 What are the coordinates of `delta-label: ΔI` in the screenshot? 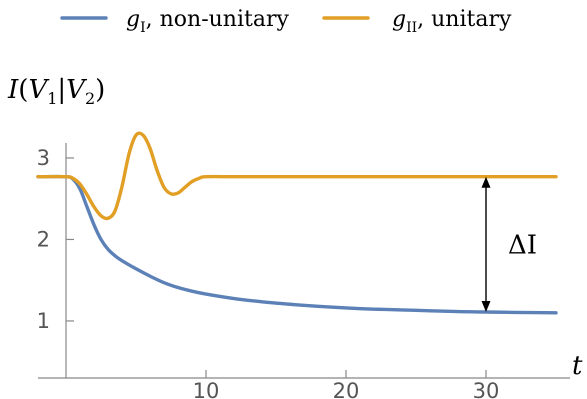 It's located at (522, 245).